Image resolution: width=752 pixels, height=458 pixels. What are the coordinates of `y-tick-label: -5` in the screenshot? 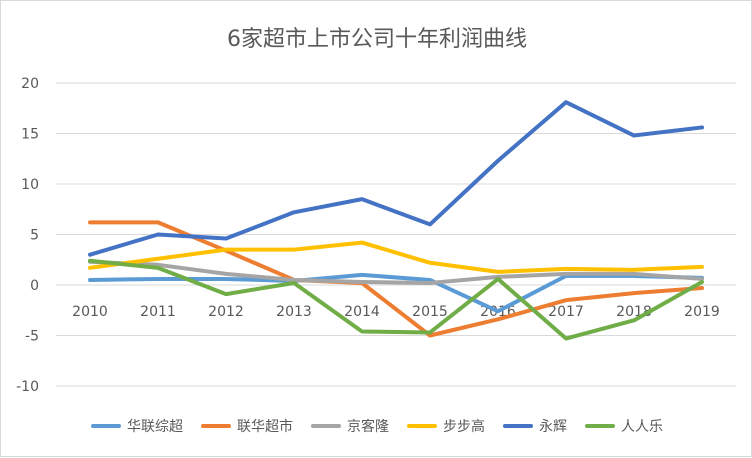 It's located at (32, 337).